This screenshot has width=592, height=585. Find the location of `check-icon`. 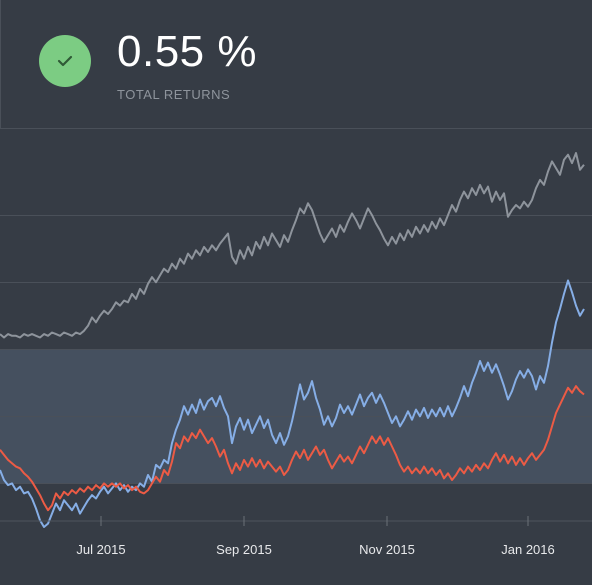

check-icon is located at coordinates (65, 61).